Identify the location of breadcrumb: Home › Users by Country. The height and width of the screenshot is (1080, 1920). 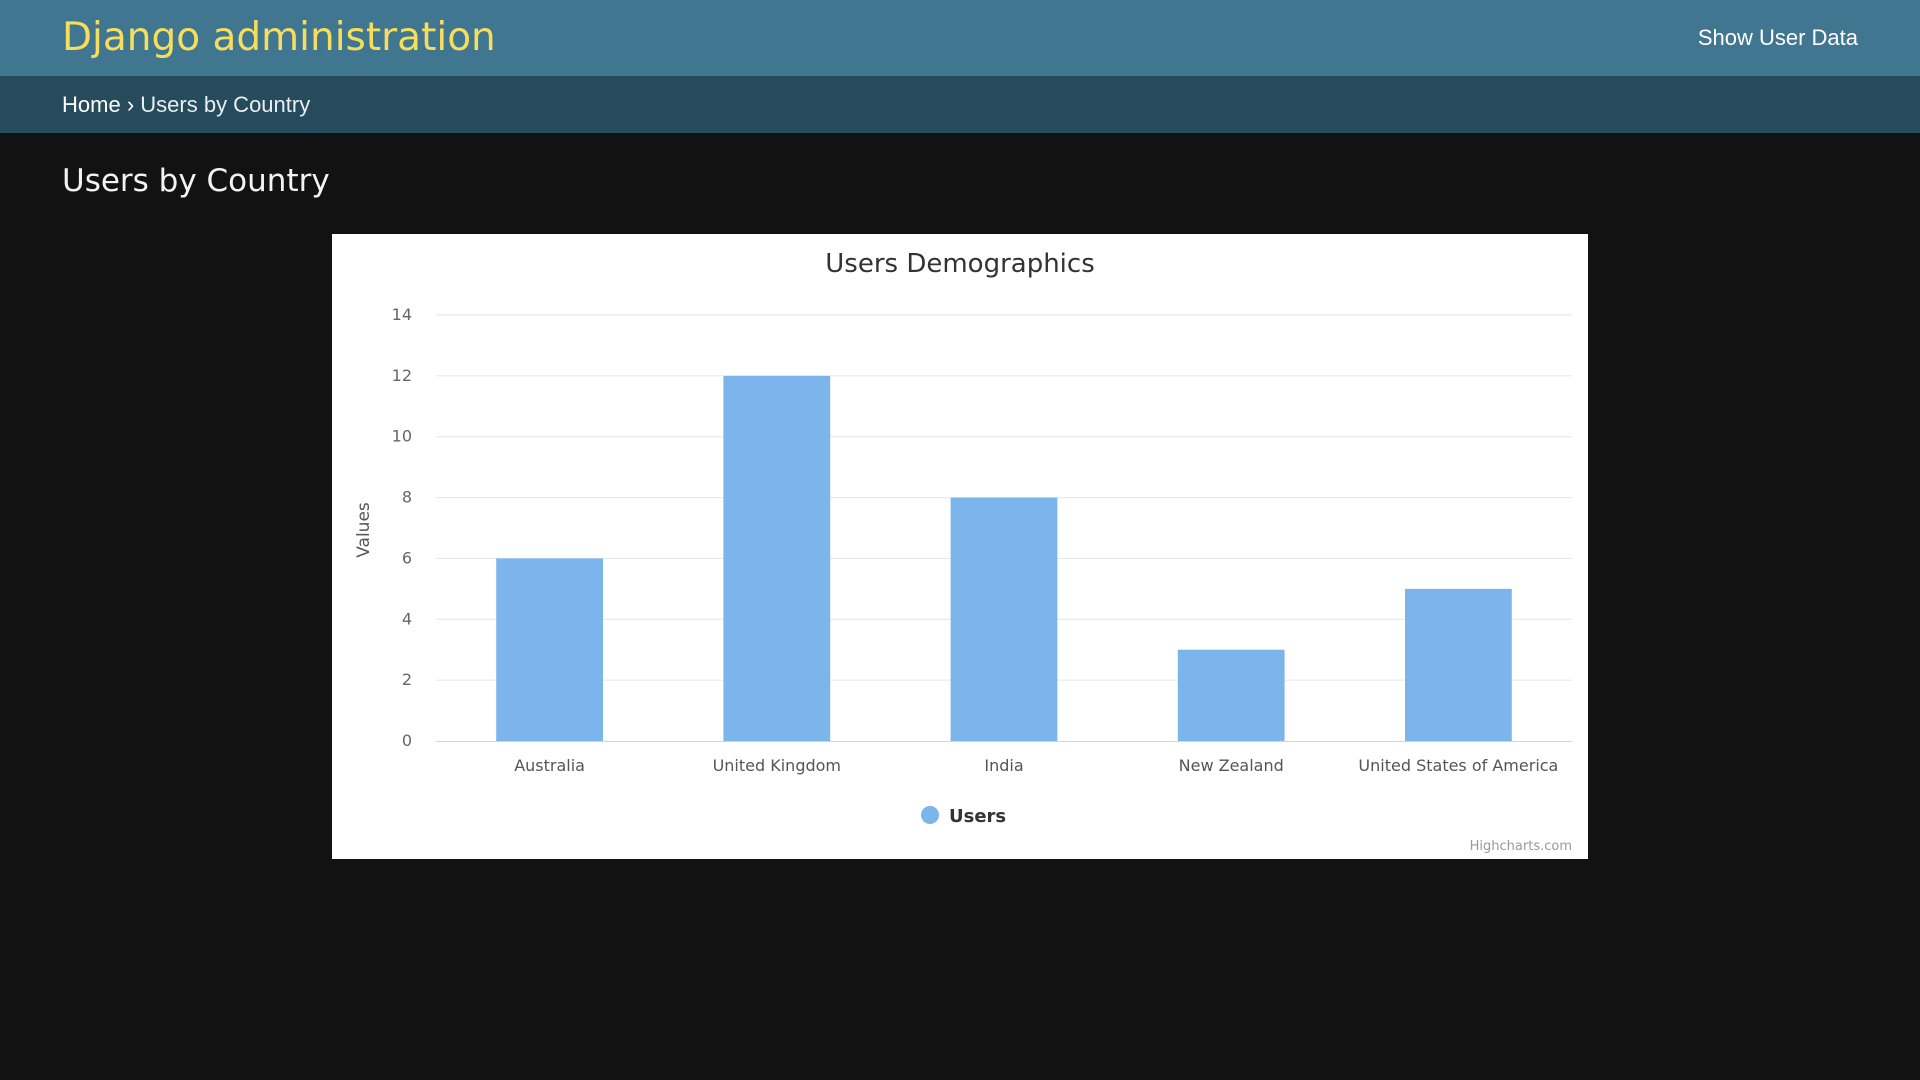
(960, 104).